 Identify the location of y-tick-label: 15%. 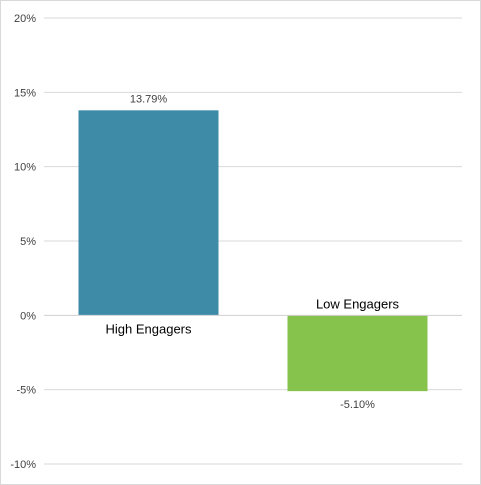
(25, 93).